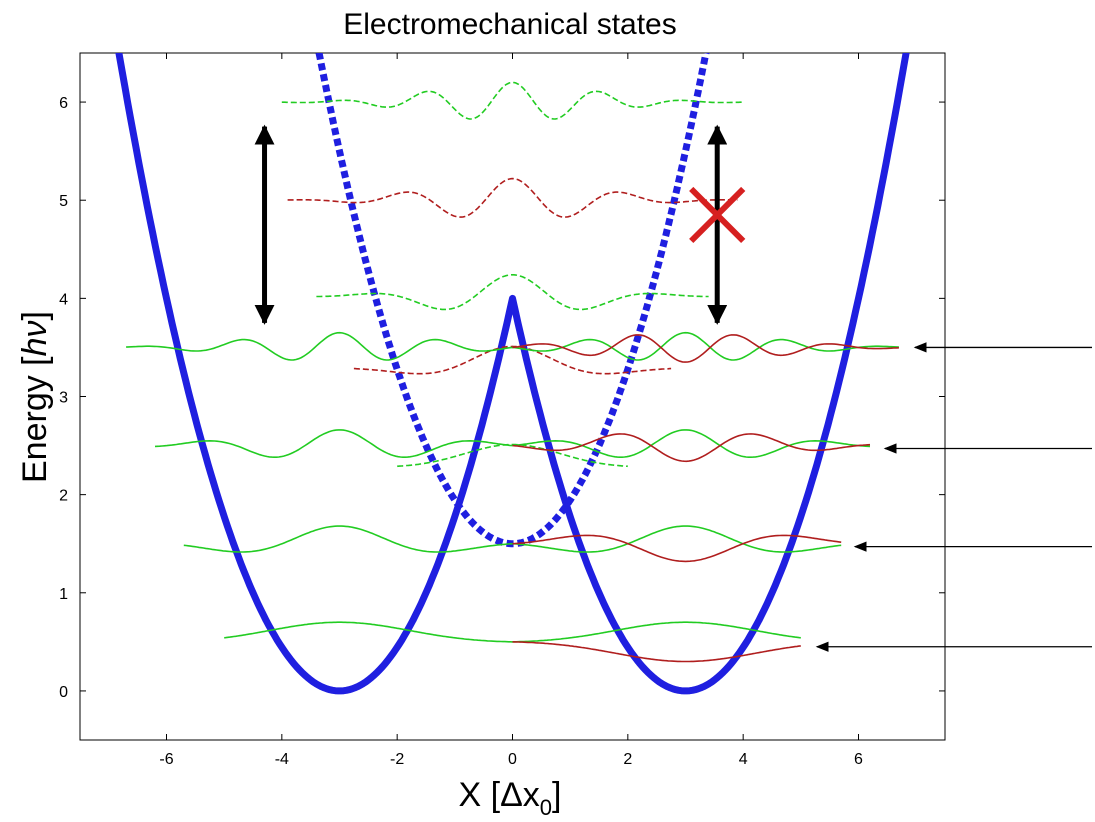 This screenshot has height=822, width=1095. I want to click on x-axis-label: X [Δx0], so click(510, 798).